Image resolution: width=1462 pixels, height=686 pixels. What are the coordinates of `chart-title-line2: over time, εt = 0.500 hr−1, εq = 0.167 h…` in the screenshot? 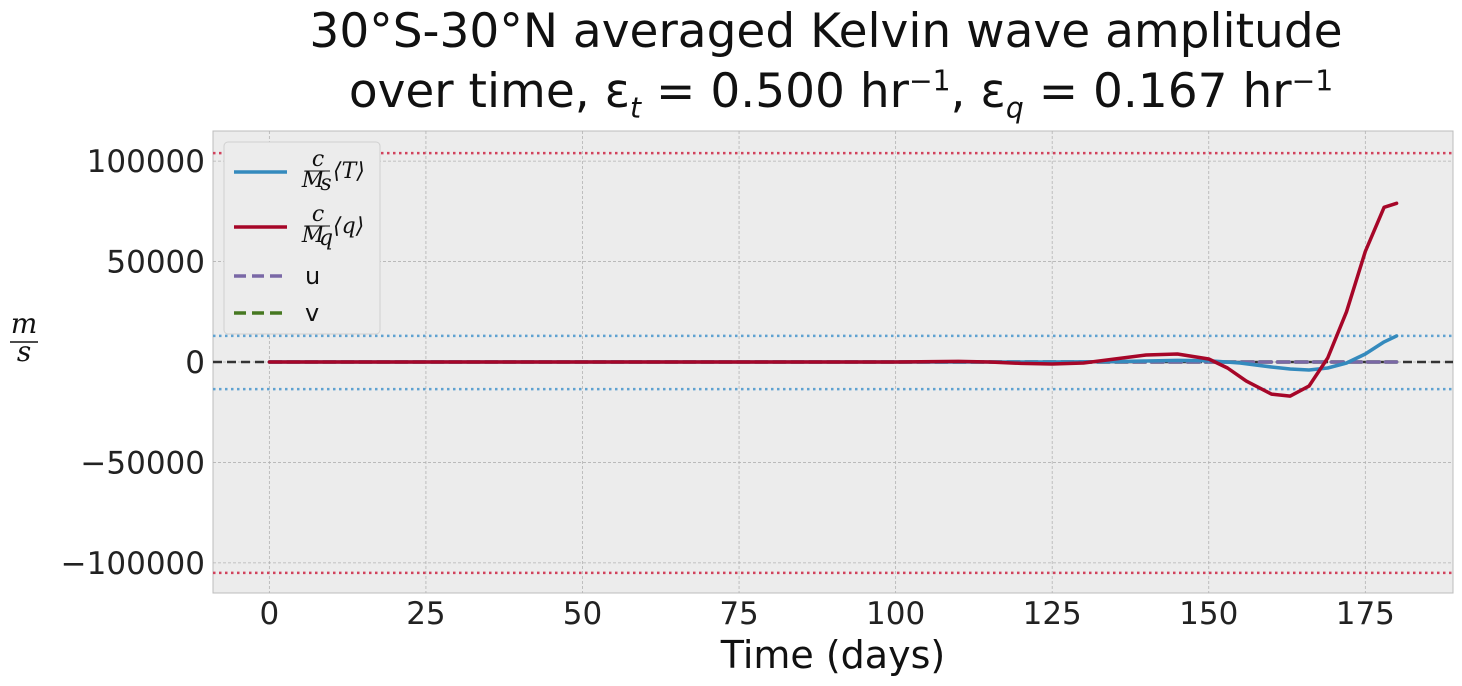 It's located at (786, 94).